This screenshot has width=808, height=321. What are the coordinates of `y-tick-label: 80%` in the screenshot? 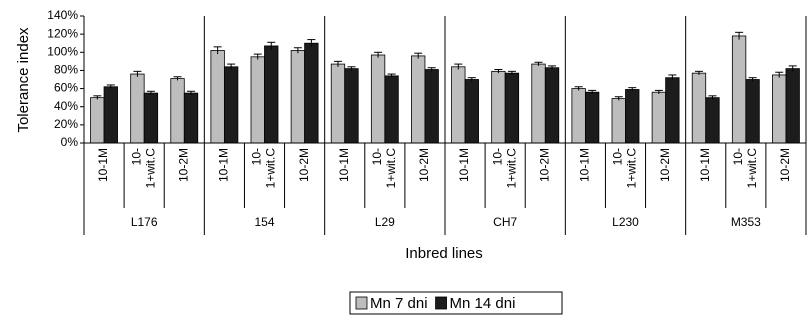 It's located at (66, 70).